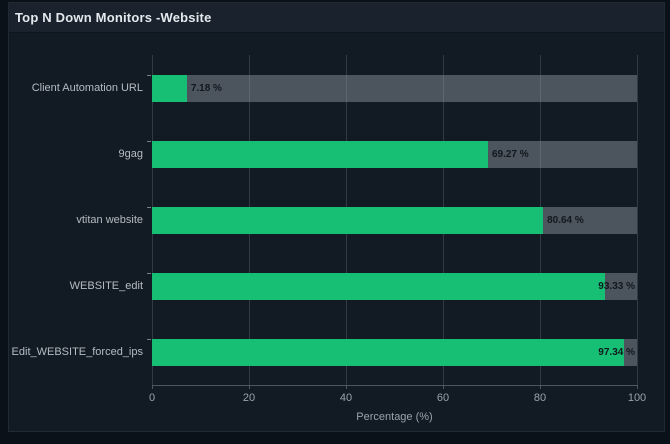 This screenshot has height=444, width=670. Describe the element at coordinates (152, 398) in the screenshot. I see `x-axis-tick-label: 0` at that location.